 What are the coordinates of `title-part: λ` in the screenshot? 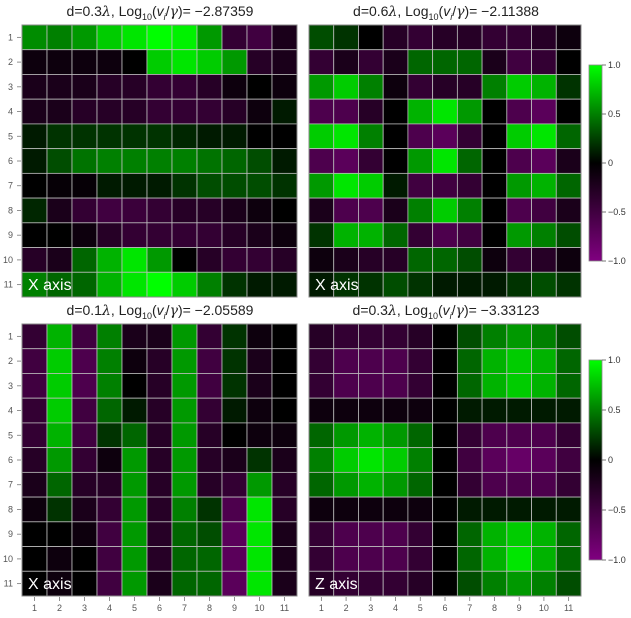 It's located at (106, 311).